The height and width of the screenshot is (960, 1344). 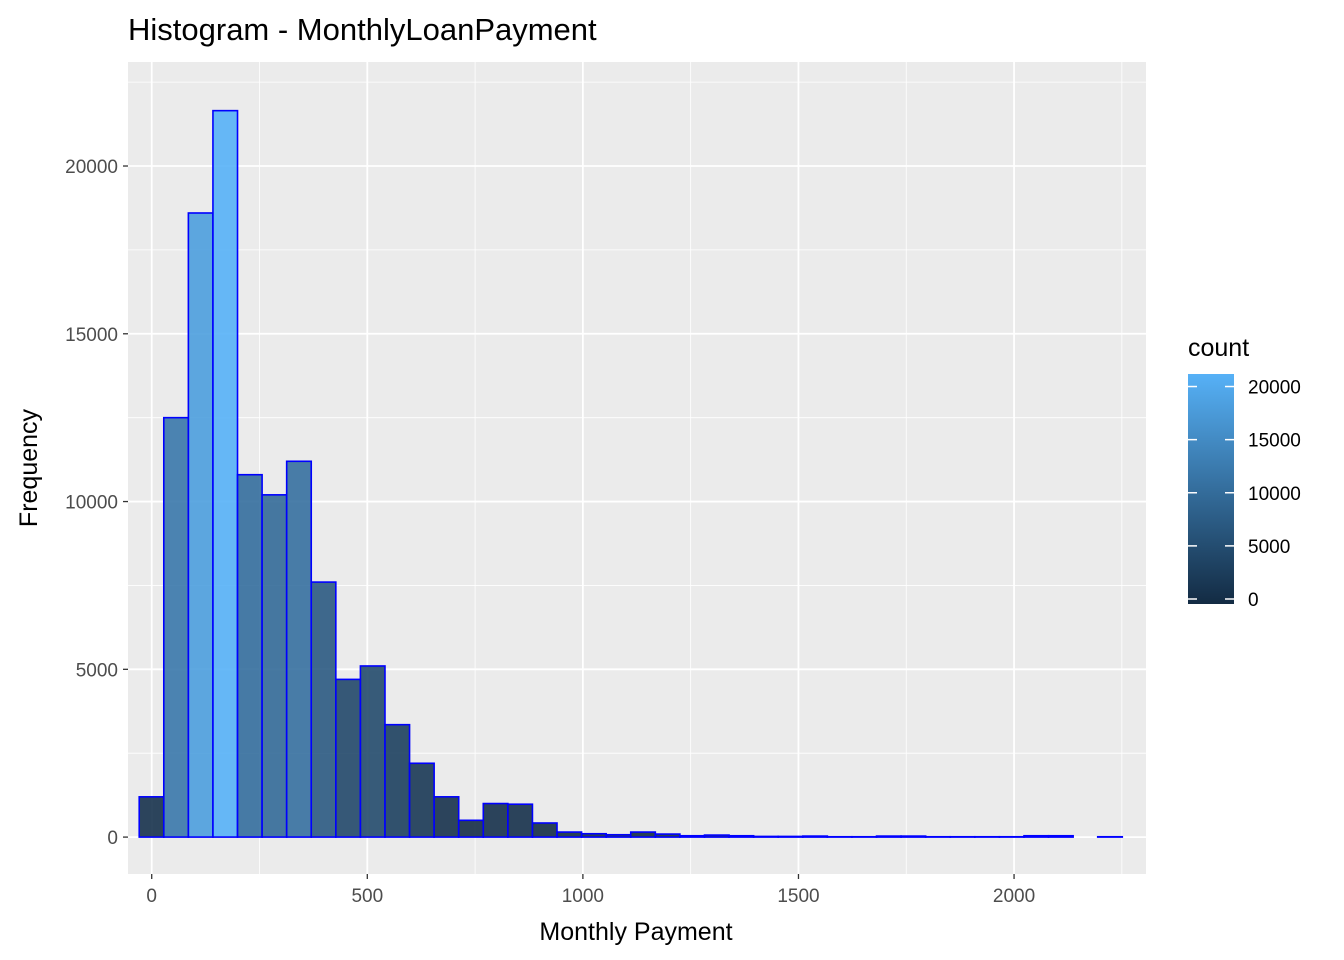 I want to click on x-tick-label: 500, so click(x=367, y=896).